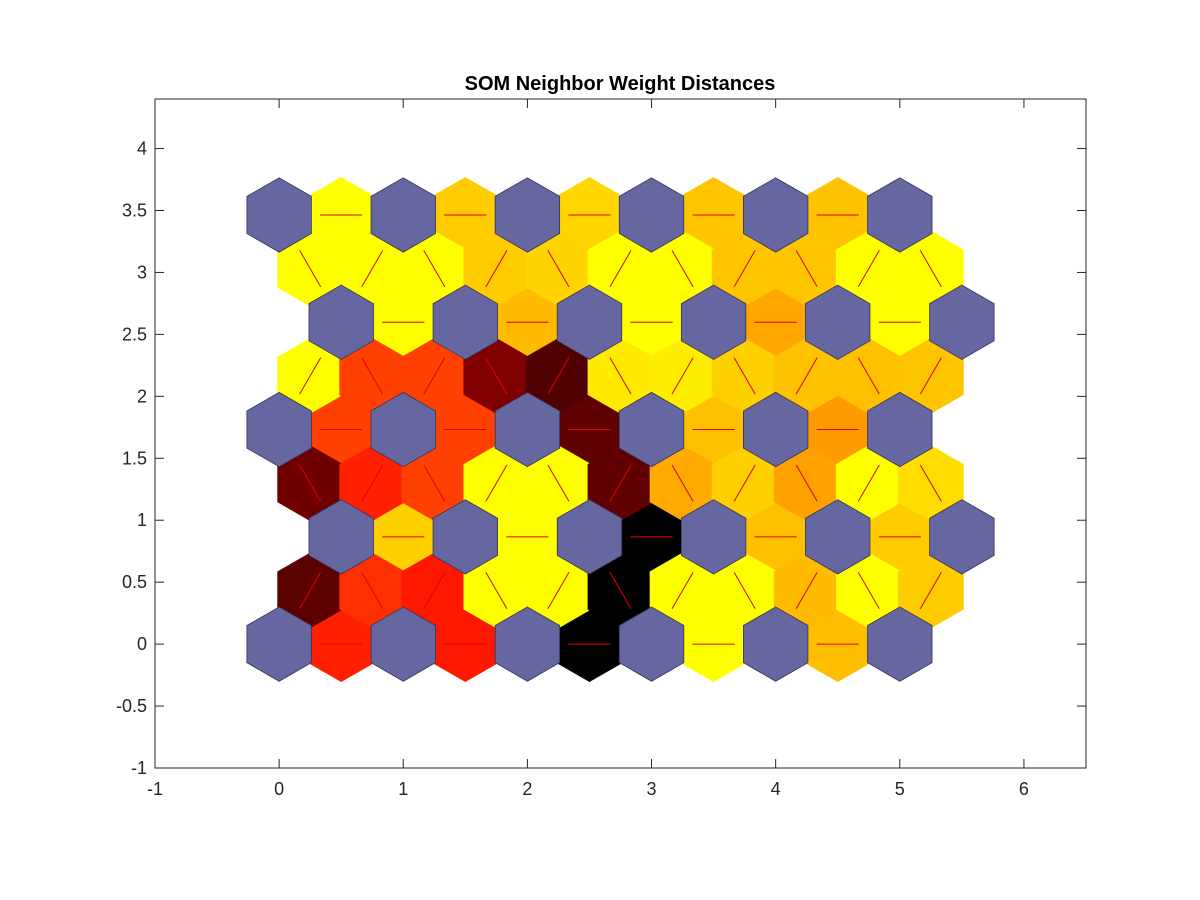 The width and height of the screenshot is (1200, 900). Describe the element at coordinates (142, 396) in the screenshot. I see `y-tick-label: 2` at that location.